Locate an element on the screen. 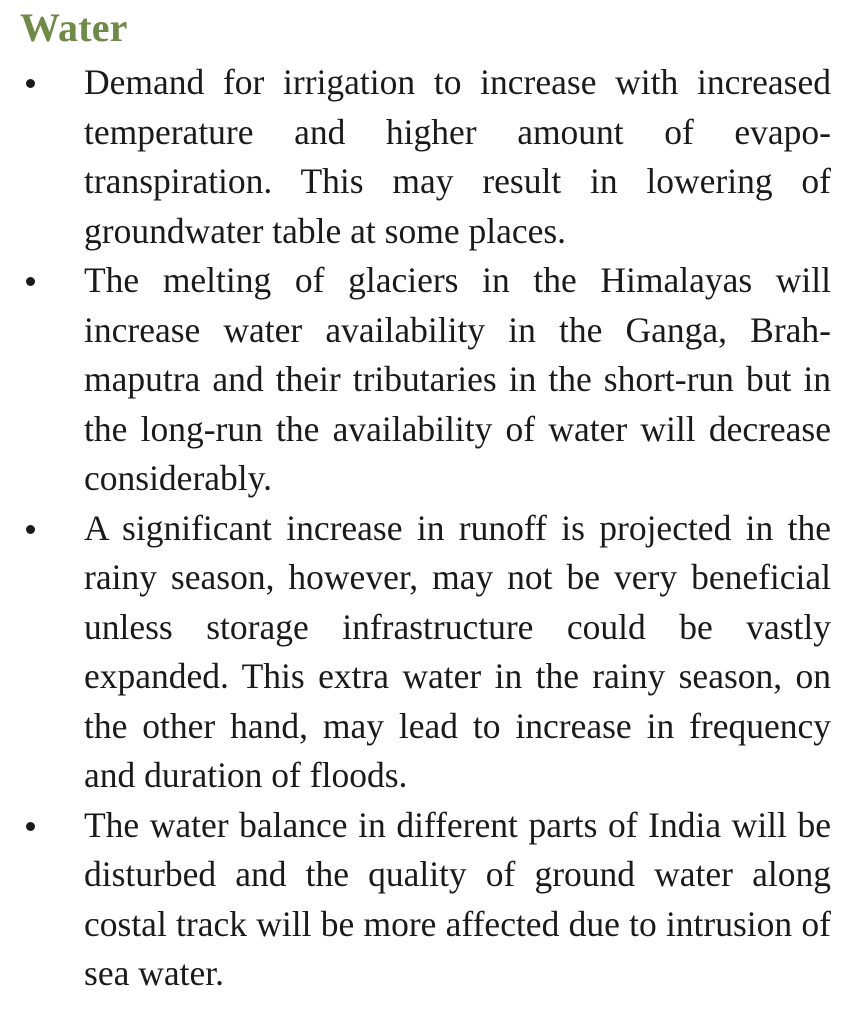 The height and width of the screenshot is (1010, 849). section-heading: Water is located at coordinates (74, 27).